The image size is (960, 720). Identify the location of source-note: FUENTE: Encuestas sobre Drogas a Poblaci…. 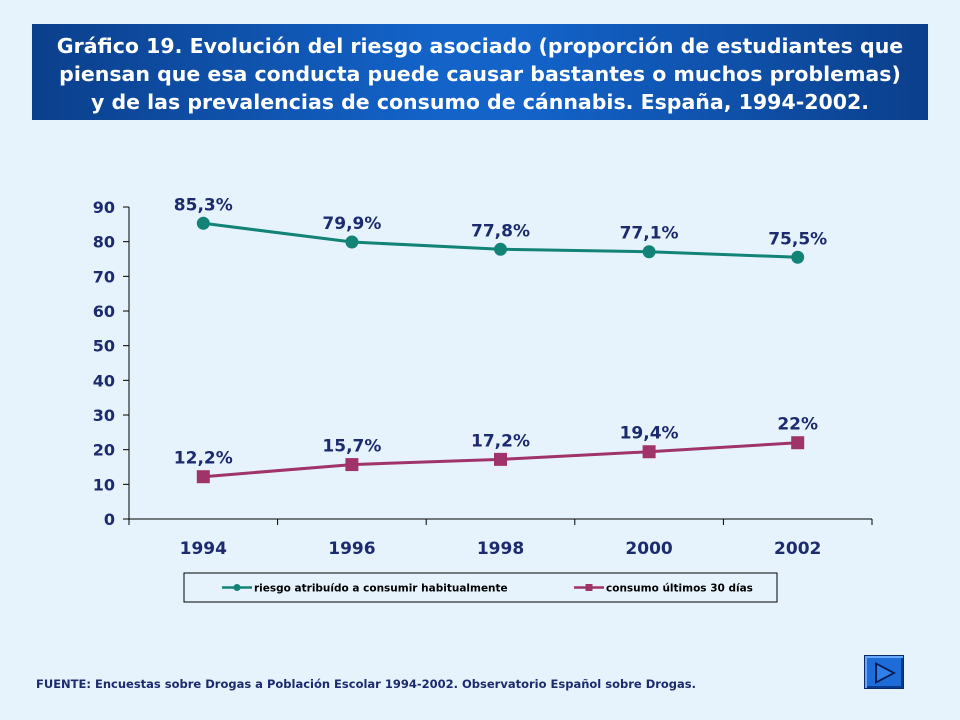
(366, 684).